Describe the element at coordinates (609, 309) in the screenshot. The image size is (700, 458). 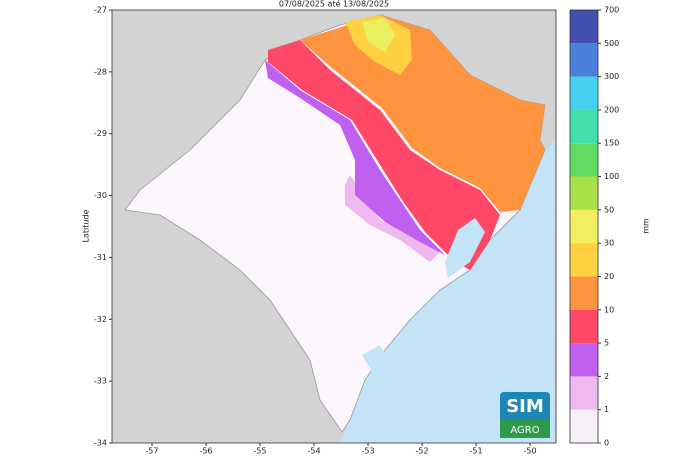
I see `colorbar-tick-label: 10` at that location.